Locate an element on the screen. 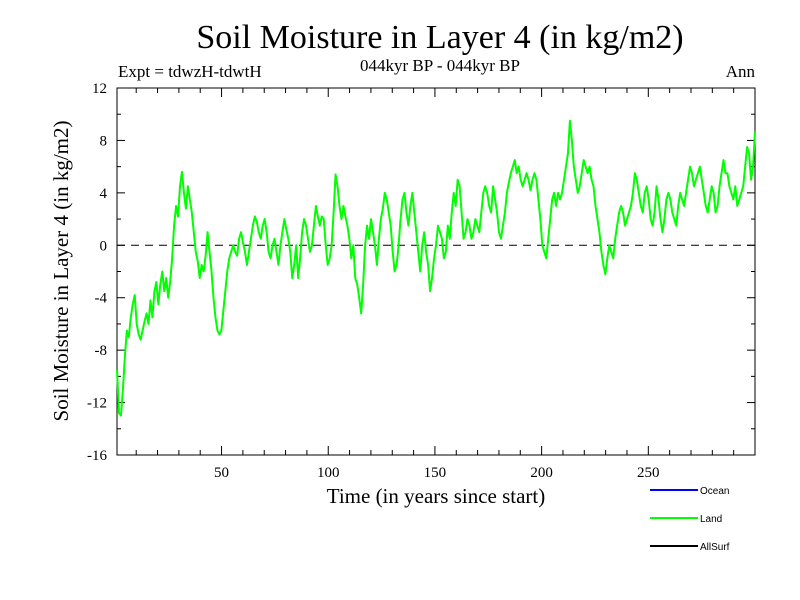  y-tick-label: -12 is located at coordinates (97, 404).